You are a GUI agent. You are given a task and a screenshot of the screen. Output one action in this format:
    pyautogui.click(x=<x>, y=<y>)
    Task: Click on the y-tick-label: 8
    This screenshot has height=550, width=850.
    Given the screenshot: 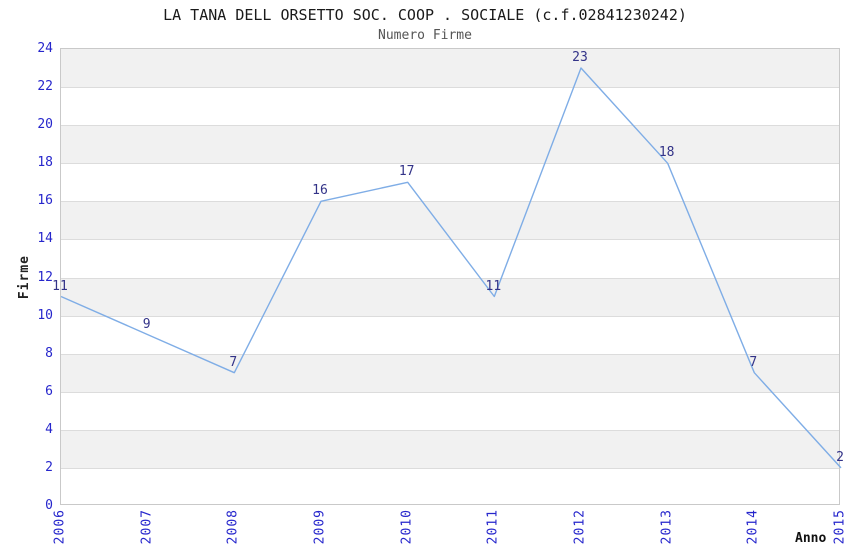 What is the action you would take?
    pyautogui.click(x=49, y=353)
    